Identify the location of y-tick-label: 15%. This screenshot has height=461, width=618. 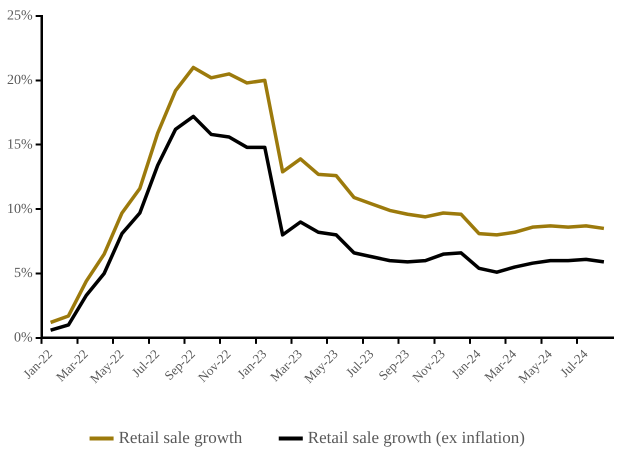
(19, 144).